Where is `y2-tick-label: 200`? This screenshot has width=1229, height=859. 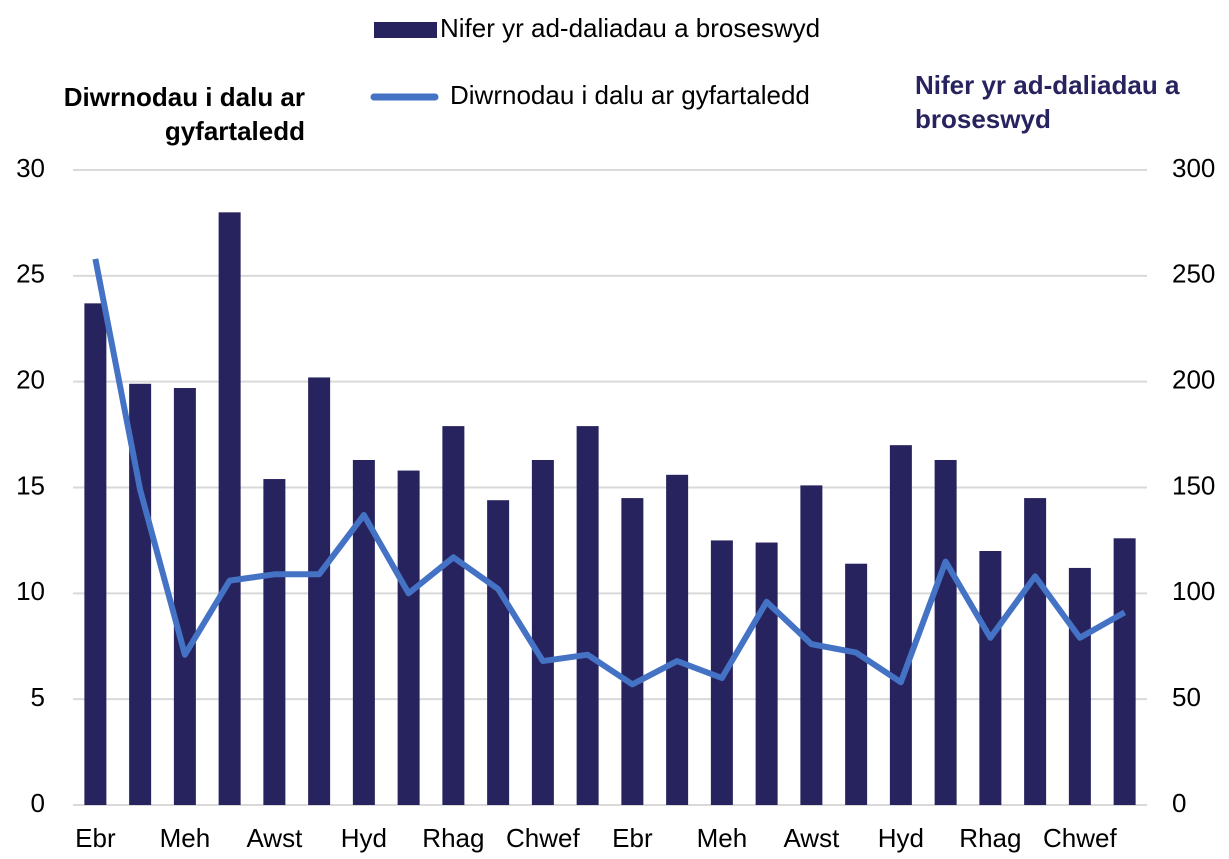
y2-tick-label: 200 is located at coordinates (1193, 380).